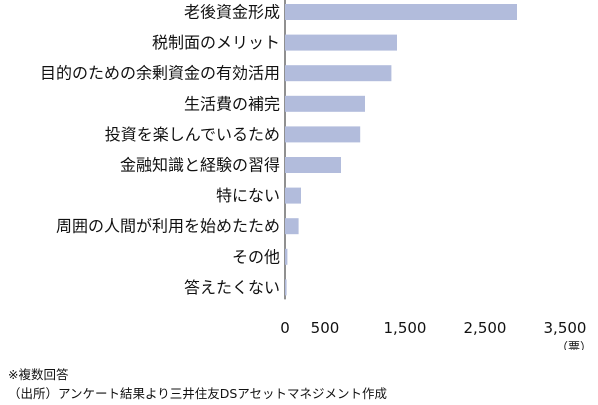 This screenshot has width=598, height=405. I want to click on x-tick-labels: 0 500 1,500 2,500 3,500, so click(433, 328).